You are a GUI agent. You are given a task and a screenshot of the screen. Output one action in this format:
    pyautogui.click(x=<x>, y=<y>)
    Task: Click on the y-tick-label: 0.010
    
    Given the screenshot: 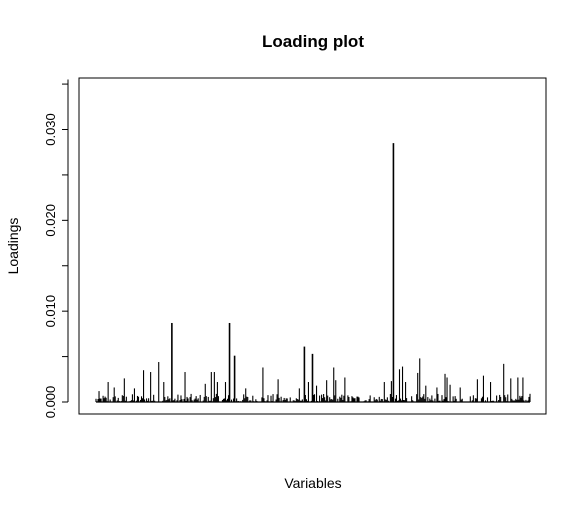 What is the action you would take?
    pyautogui.click(x=50, y=311)
    